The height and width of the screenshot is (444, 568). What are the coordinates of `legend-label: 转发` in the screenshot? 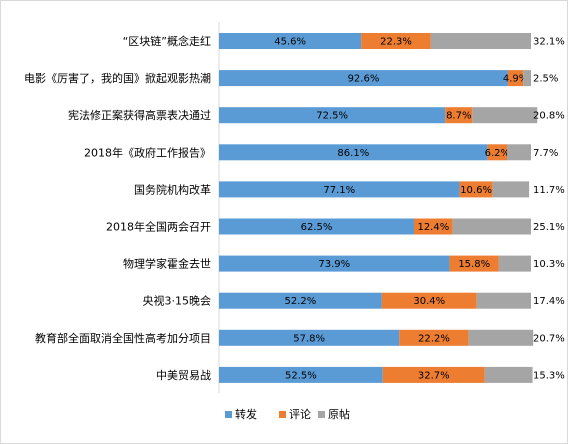 It's located at (246, 414).